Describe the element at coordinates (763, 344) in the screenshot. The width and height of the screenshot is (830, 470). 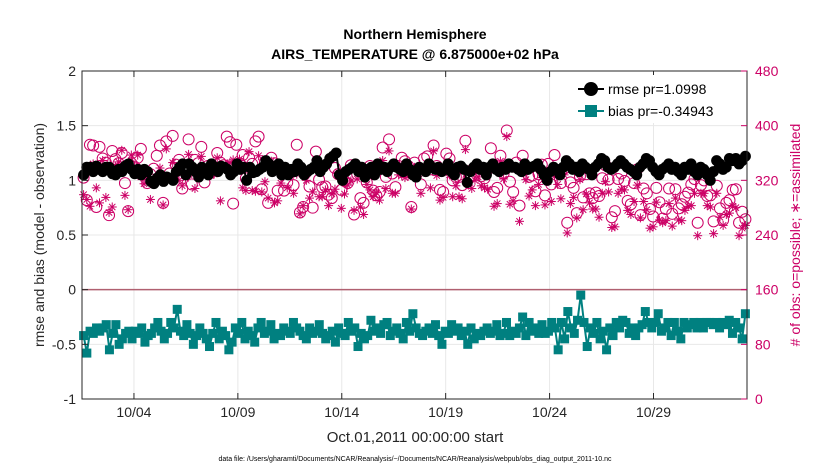
I see `y-right-tick-label: 80` at that location.